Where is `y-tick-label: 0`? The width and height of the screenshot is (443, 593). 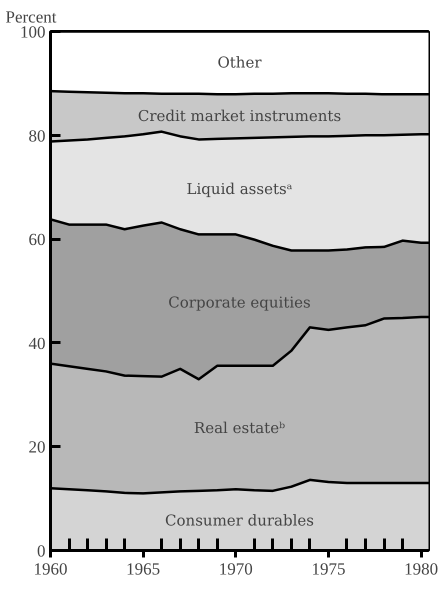
y-tick-label: 0 is located at coordinates (41, 551).